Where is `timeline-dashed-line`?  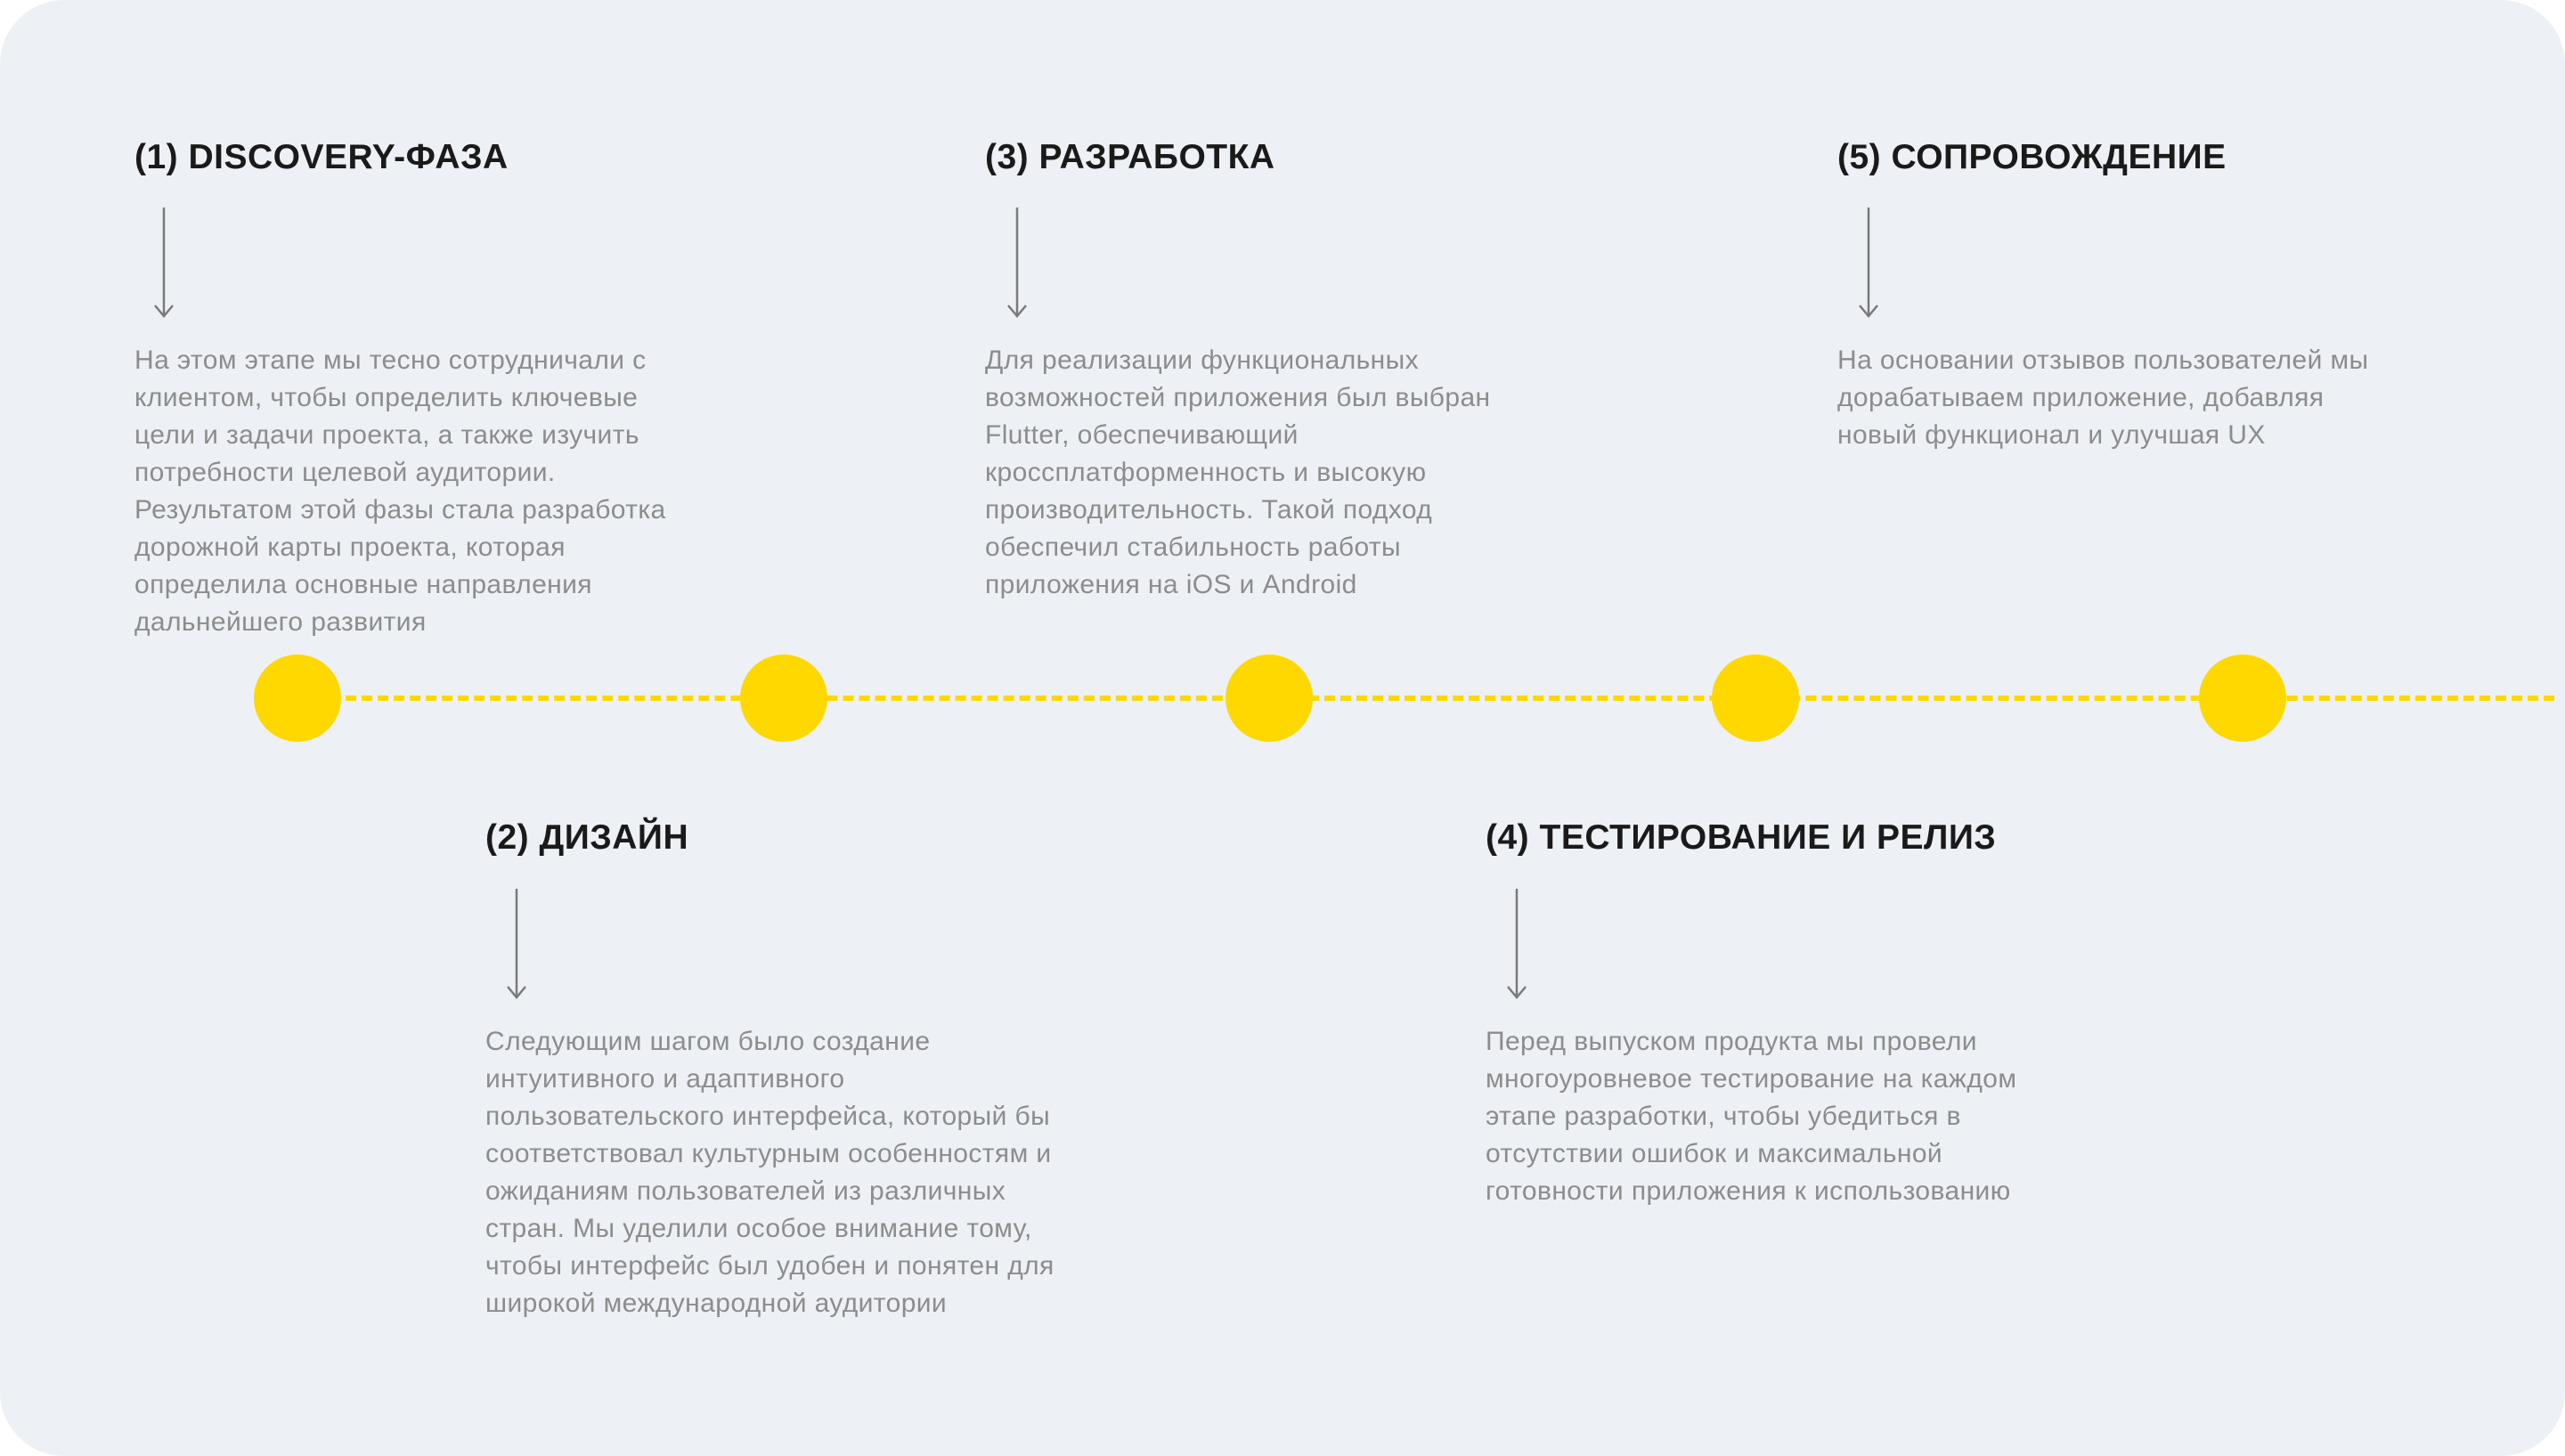 timeline-dashed-line is located at coordinates (1425, 698).